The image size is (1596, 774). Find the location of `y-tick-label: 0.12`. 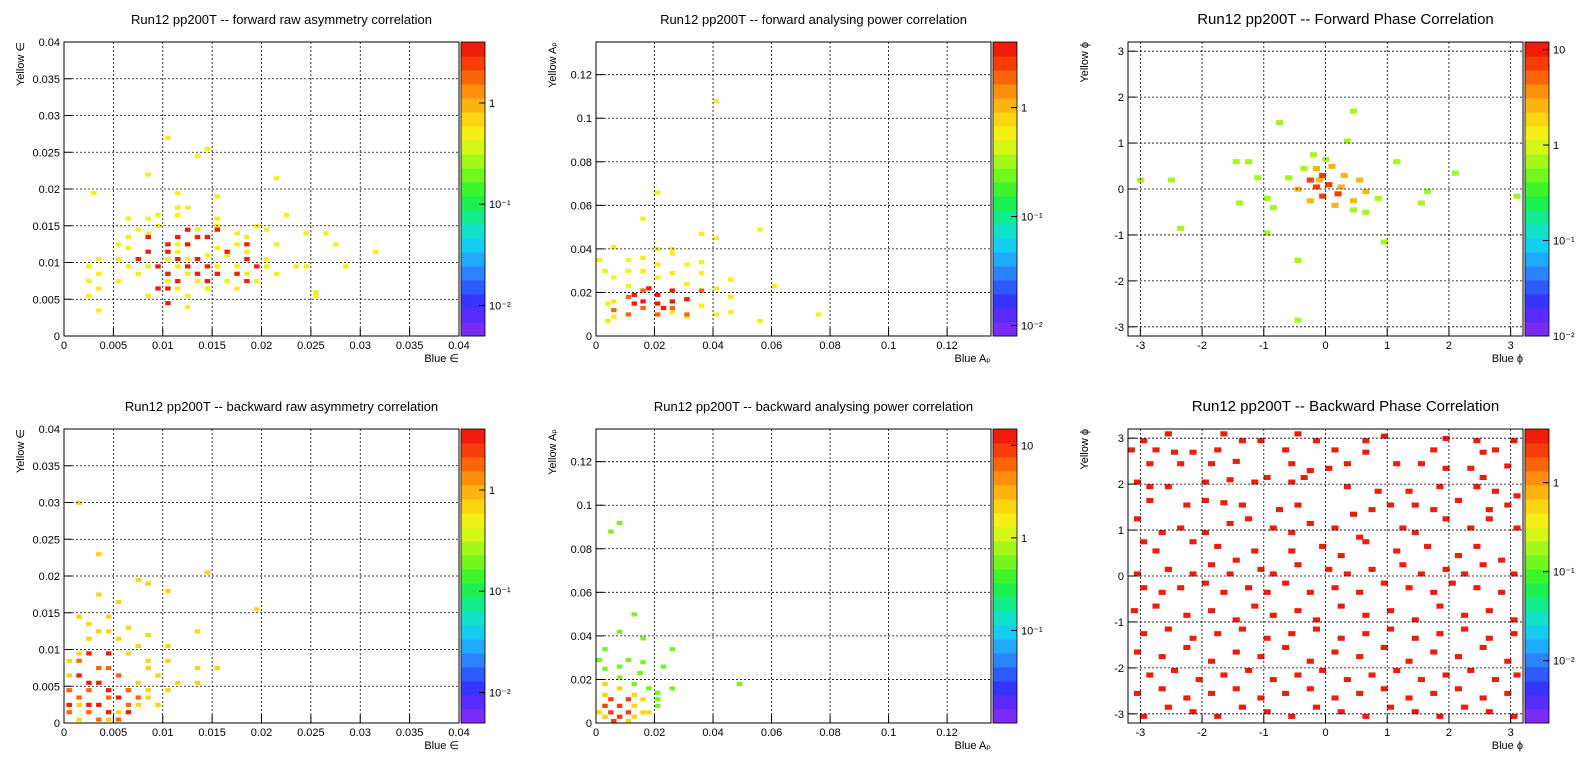

y-tick-label: 0.12 is located at coordinates (581, 76).